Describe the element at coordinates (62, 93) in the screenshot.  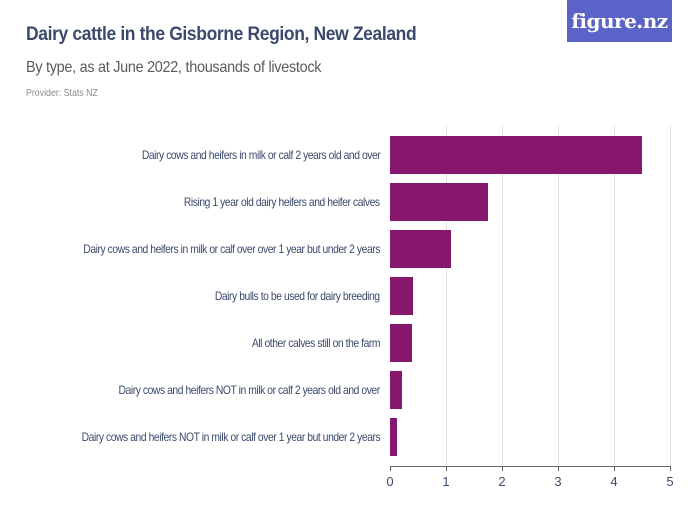
I see `provider-label: Provider: Stats NZ` at that location.